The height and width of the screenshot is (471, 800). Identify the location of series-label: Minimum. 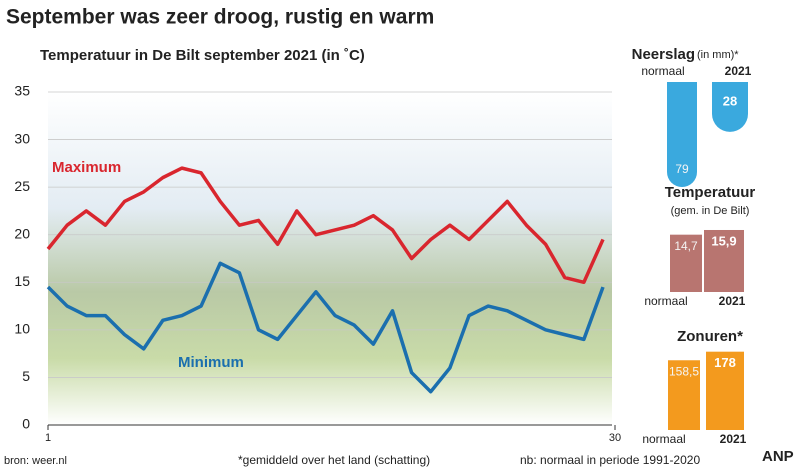
(211, 362).